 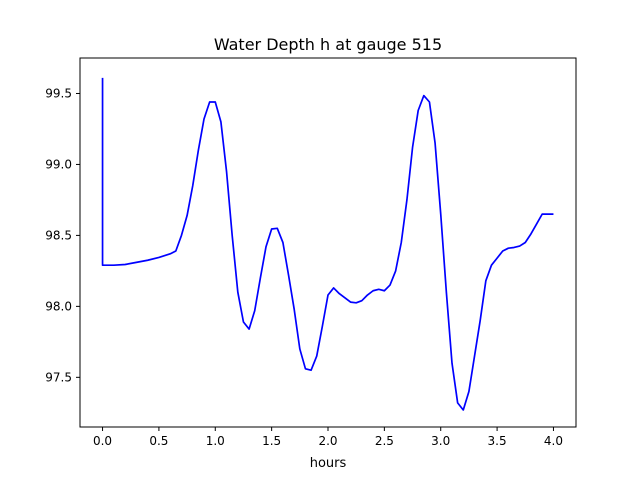 I want to click on x-tick-label: 2.0, so click(x=327, y=441).